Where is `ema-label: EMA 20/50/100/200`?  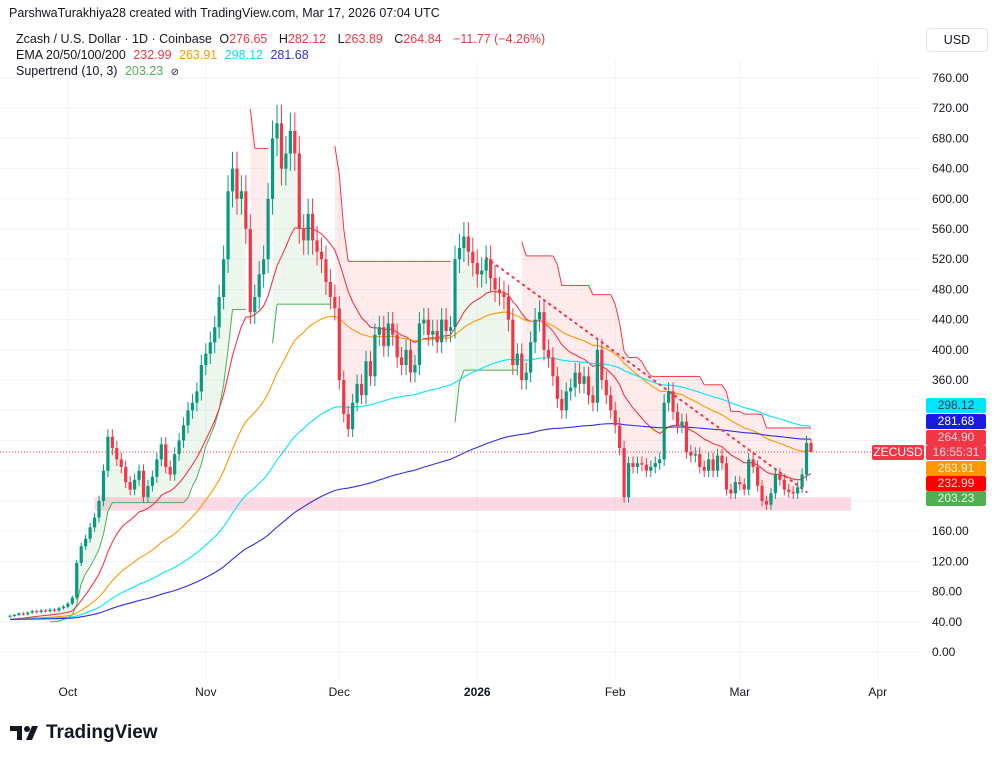
ema-label: EMA 20/50/100/200 is located at coordinates (71, 55).